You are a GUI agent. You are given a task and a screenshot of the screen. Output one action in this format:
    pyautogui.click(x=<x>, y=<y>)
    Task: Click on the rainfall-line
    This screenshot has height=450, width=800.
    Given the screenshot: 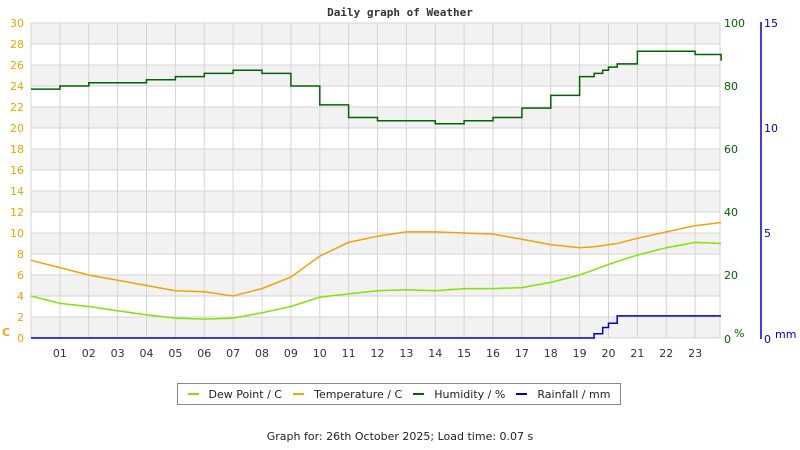 What is the action you would take?
    pyautogui.click(x=376, y=327)
    